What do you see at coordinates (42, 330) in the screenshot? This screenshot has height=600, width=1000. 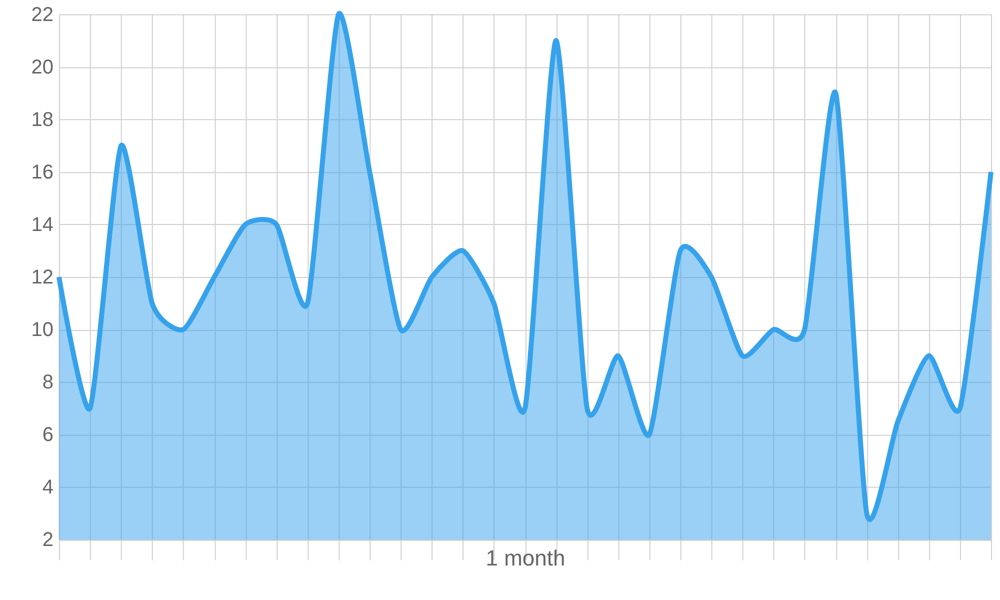 I see `y-tick-label: 10` at bounding box center [42, 330].